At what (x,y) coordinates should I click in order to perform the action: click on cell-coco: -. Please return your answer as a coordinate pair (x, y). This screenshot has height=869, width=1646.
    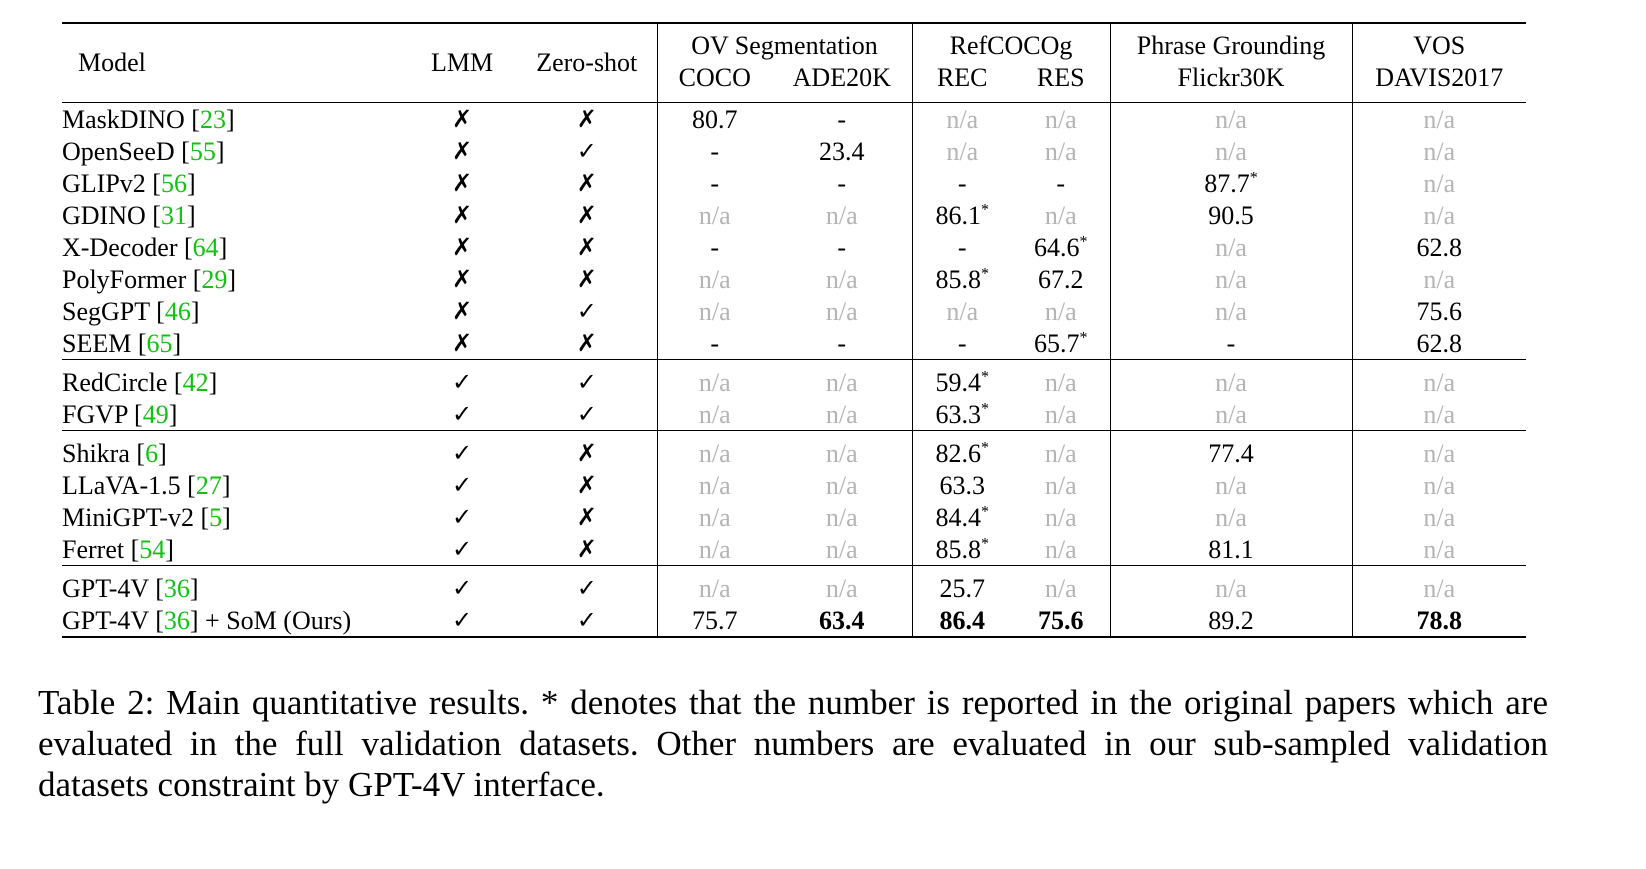
    Looking at the image, I should click on (714, 343).